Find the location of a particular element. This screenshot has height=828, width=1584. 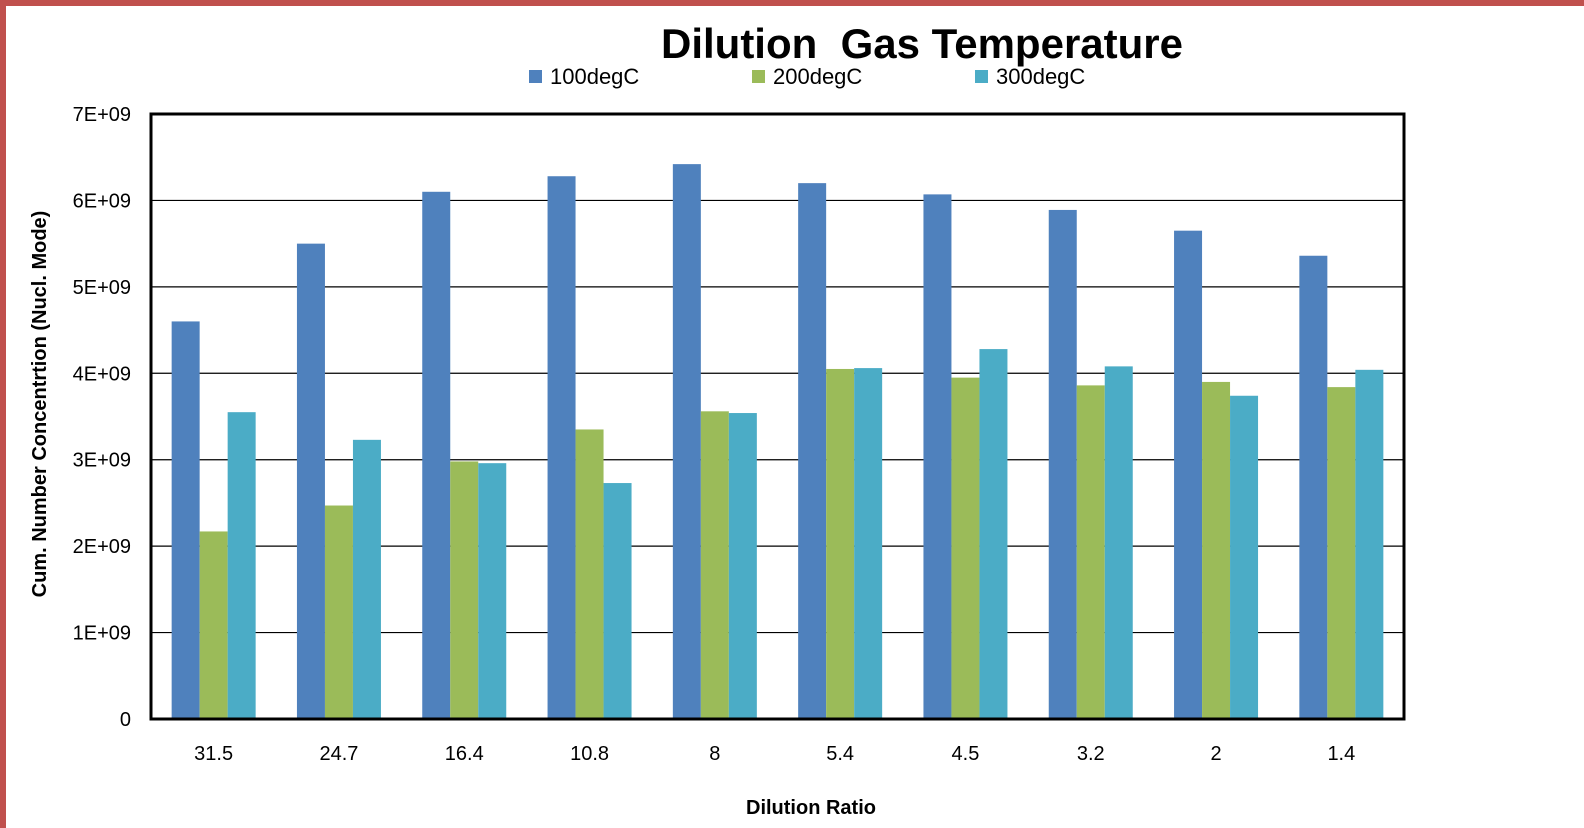

bar-200degC-3.2 is located at coordinates (1090, 552).